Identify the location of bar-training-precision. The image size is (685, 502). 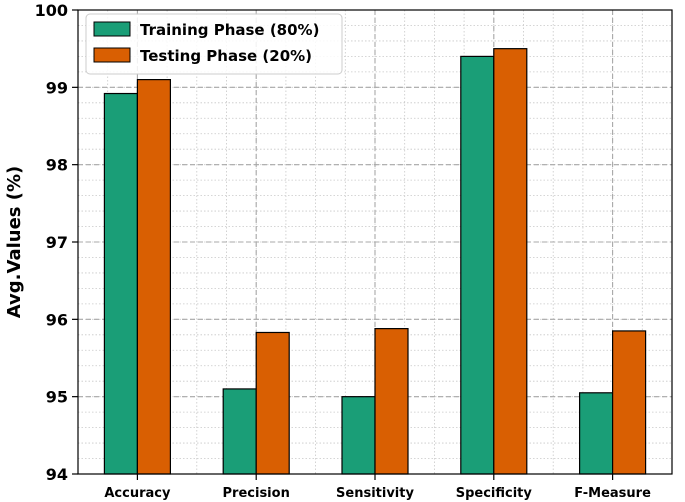
(239, 431).